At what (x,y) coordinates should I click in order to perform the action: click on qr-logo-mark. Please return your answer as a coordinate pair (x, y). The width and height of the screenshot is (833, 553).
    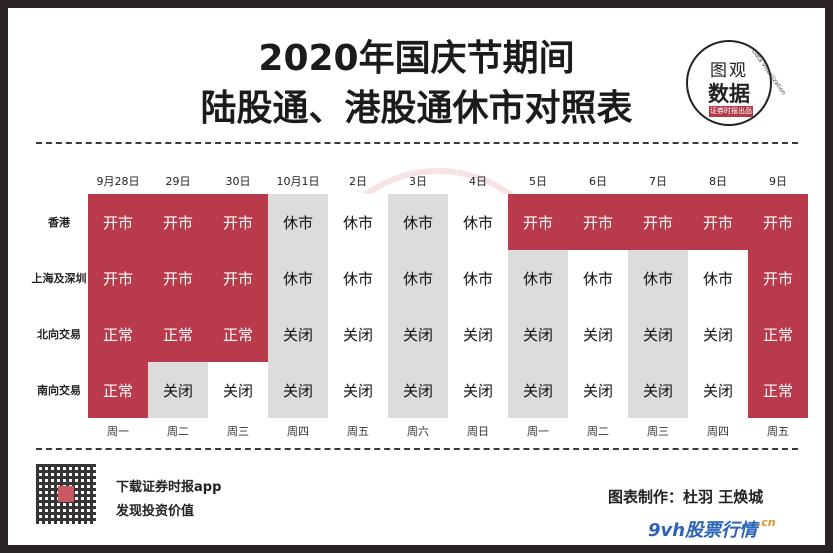
    Looking at the image, I should click on (66, 494).